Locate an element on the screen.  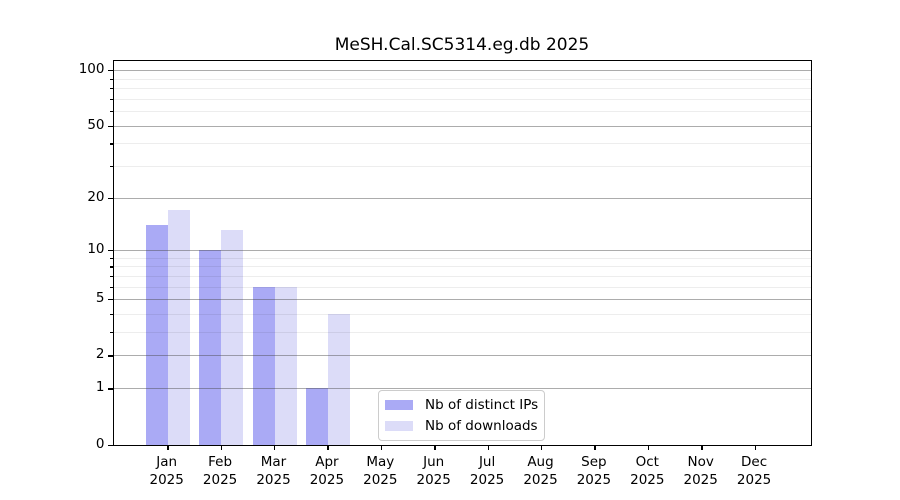
legend-label-distinct-ips: Nb of distinct IPs is located at coordinates (482, 405).